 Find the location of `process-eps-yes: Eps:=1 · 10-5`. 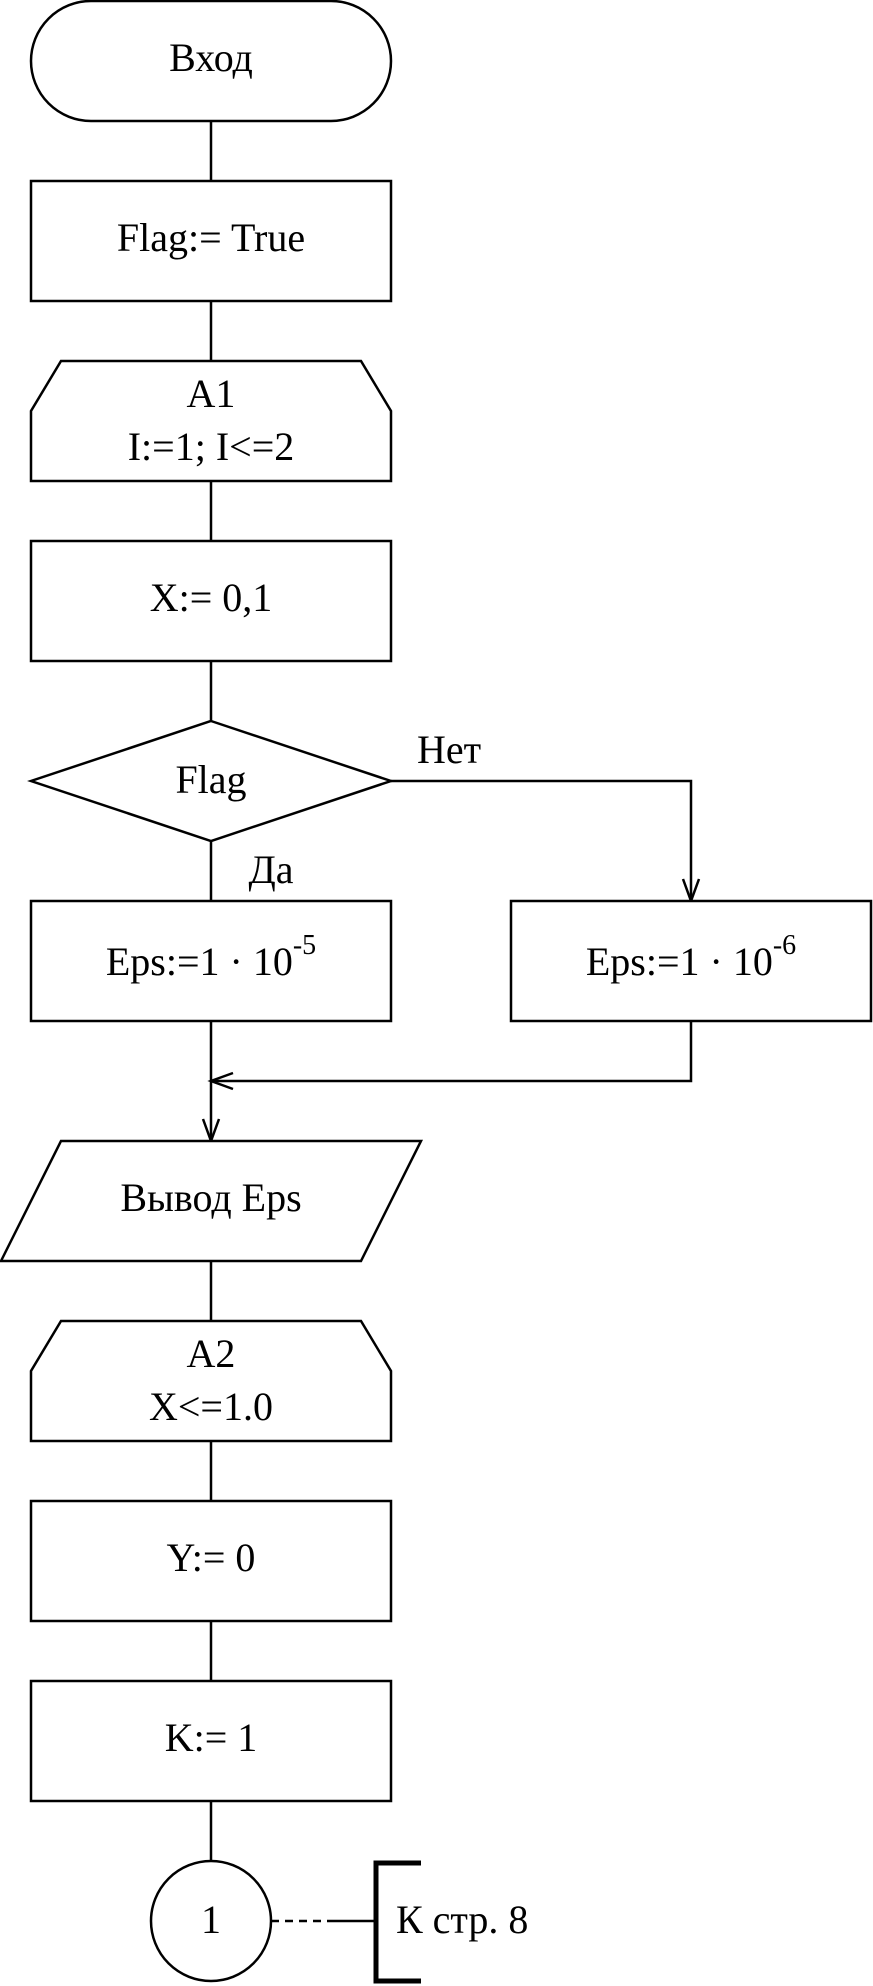

process-eps-yes: Eps:=1 · 10-5 is located at coordinates (211, 961).